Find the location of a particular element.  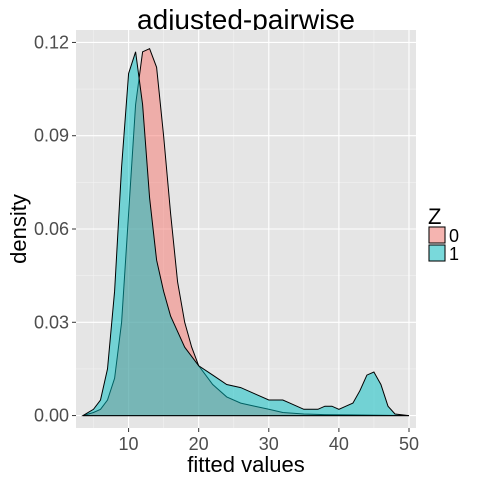

y-tick-label: 0.00 is located at coordinates (51, 416).